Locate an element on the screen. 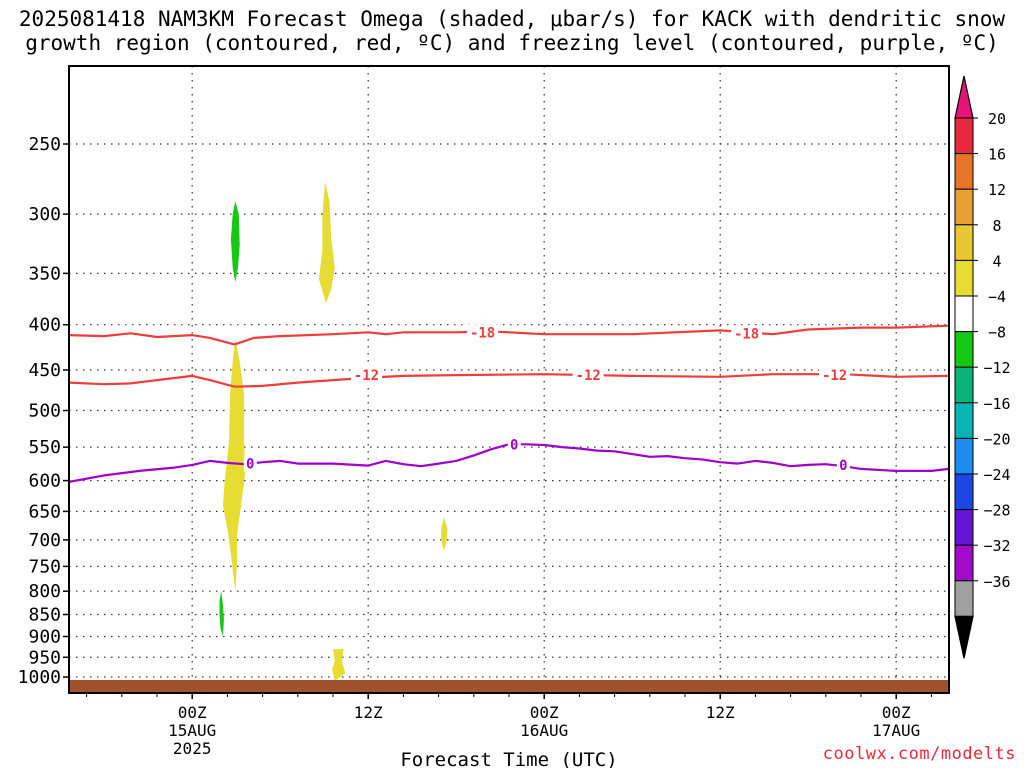 The width and height of the screenshot is (1024, 768). colorbar-label: −16 is located at coordinates (996, 404).